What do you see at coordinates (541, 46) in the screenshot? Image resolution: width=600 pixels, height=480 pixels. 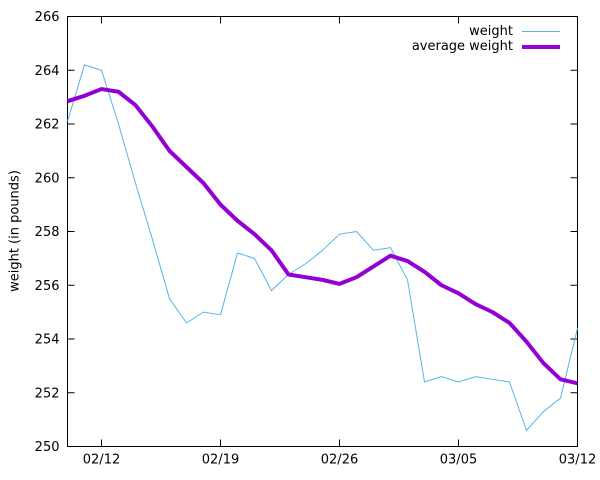 I see `legend-line-sample-average-weight` at bounding box center [541, 46].